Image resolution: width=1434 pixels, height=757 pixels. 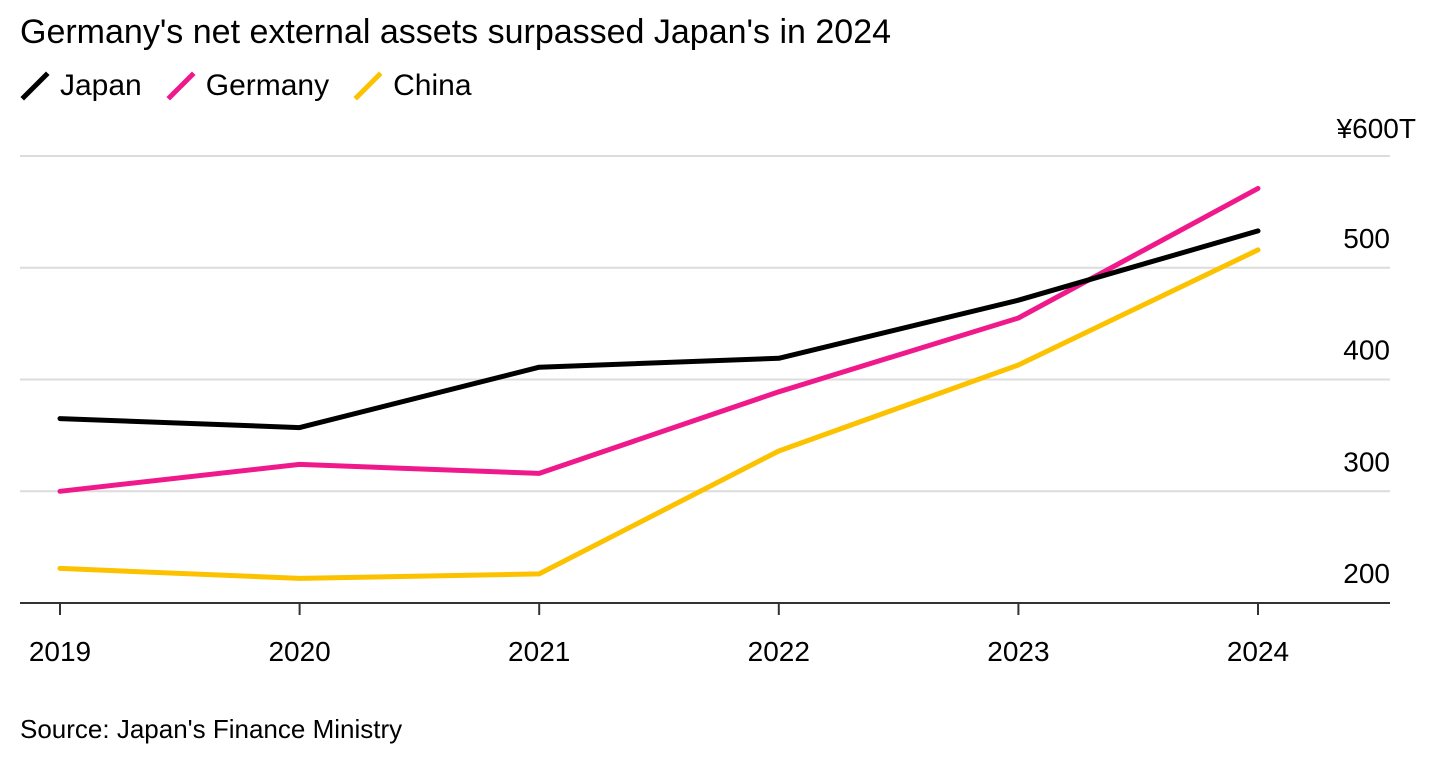 I want to click on y-tick-label-400: 400, so click(x=1366, y=350).